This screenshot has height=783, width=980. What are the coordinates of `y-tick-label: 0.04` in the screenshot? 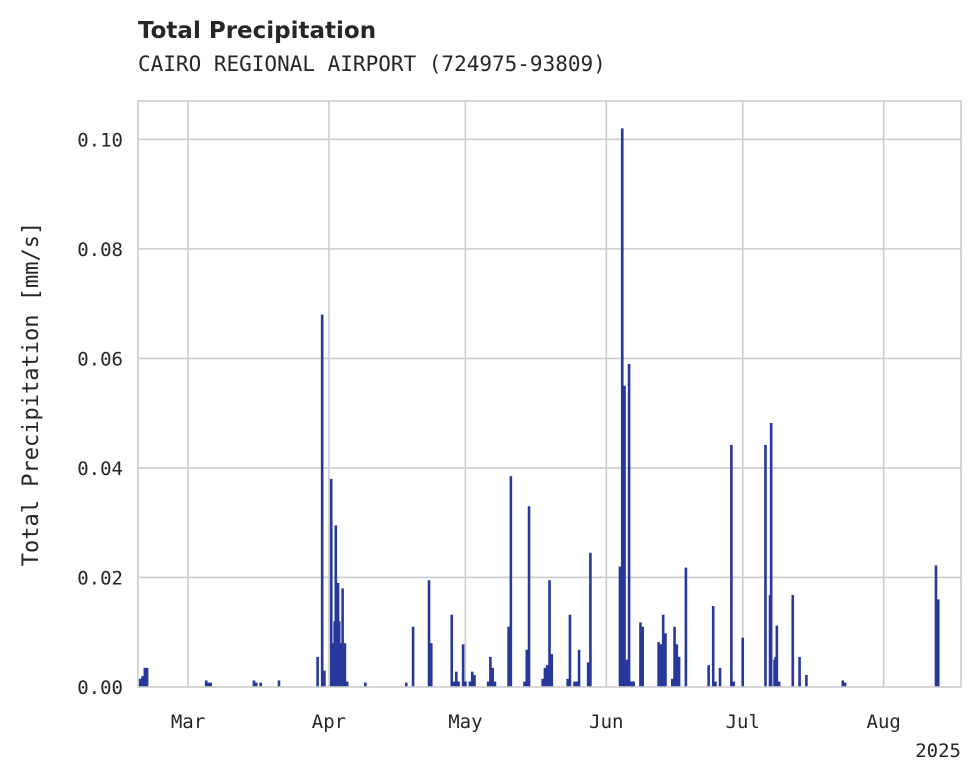 It's located at (100, 469).